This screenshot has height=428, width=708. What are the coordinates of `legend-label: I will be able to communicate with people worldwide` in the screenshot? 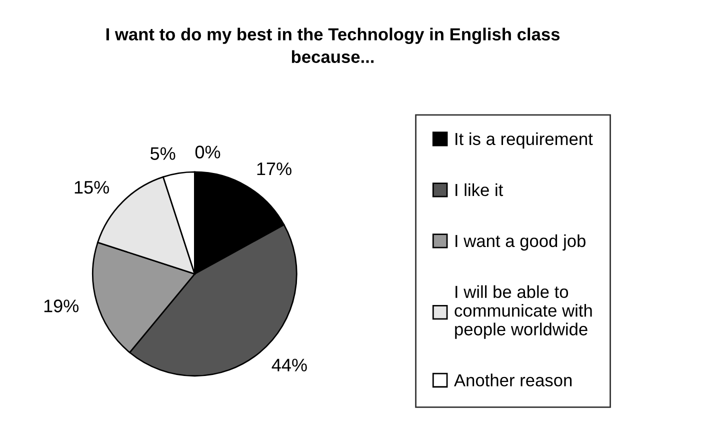 It's located at (523, 312).